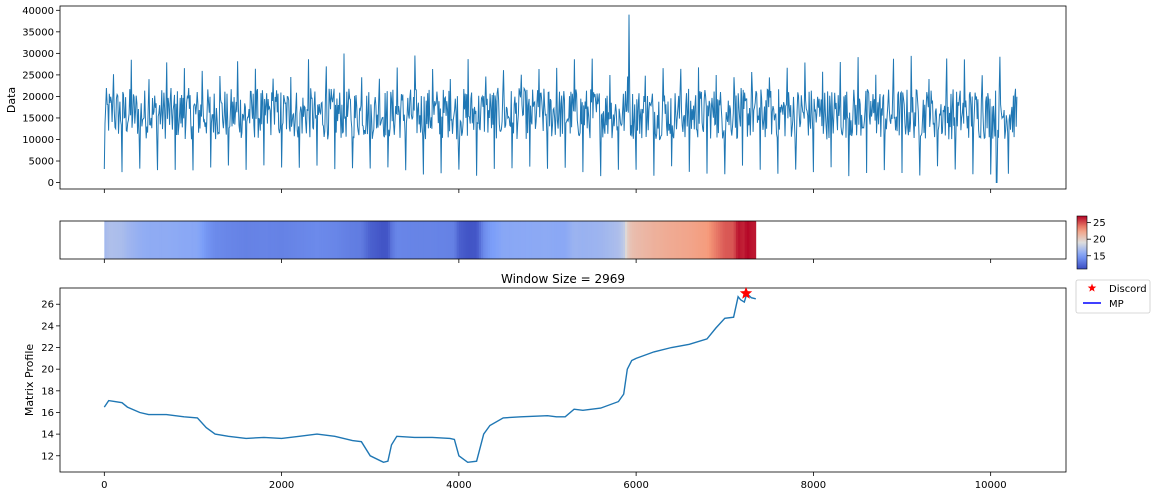 This screenshot has height=496, width=1154. What do you see at coordinates (47, 305) in the screenshot?
I see `mp-y-tick-label: 26` at bounding box center [47, 305].